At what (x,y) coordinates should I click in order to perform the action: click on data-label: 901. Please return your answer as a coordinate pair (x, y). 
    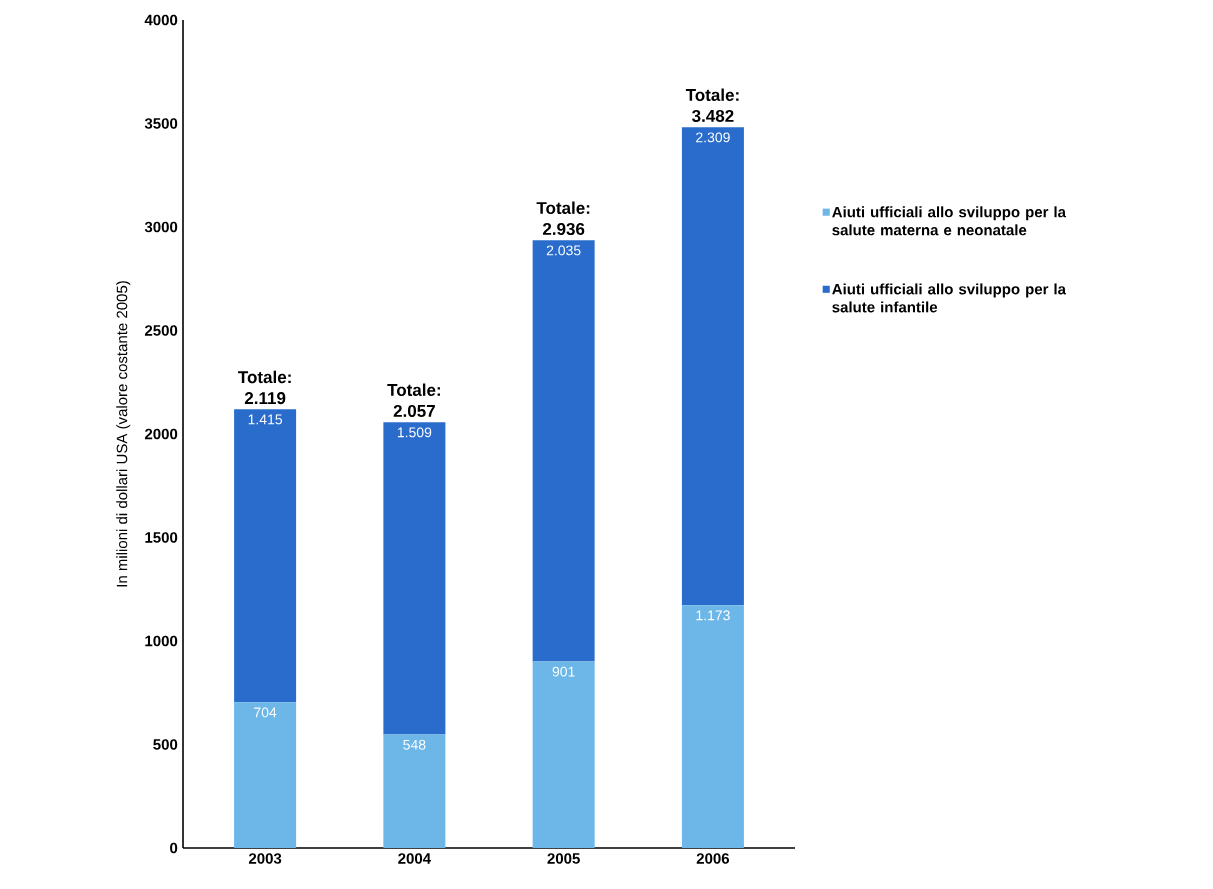
    Looking at the image, I should click on (563, 671).